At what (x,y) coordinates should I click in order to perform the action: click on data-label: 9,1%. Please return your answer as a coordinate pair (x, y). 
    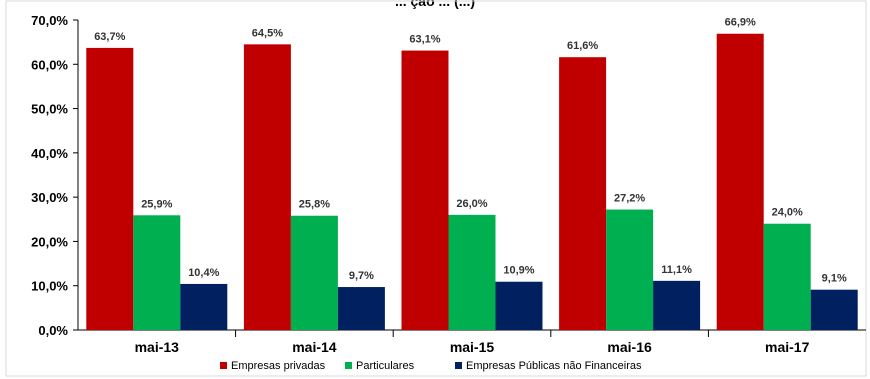
    Looking at the image, I should click on (834, 279).